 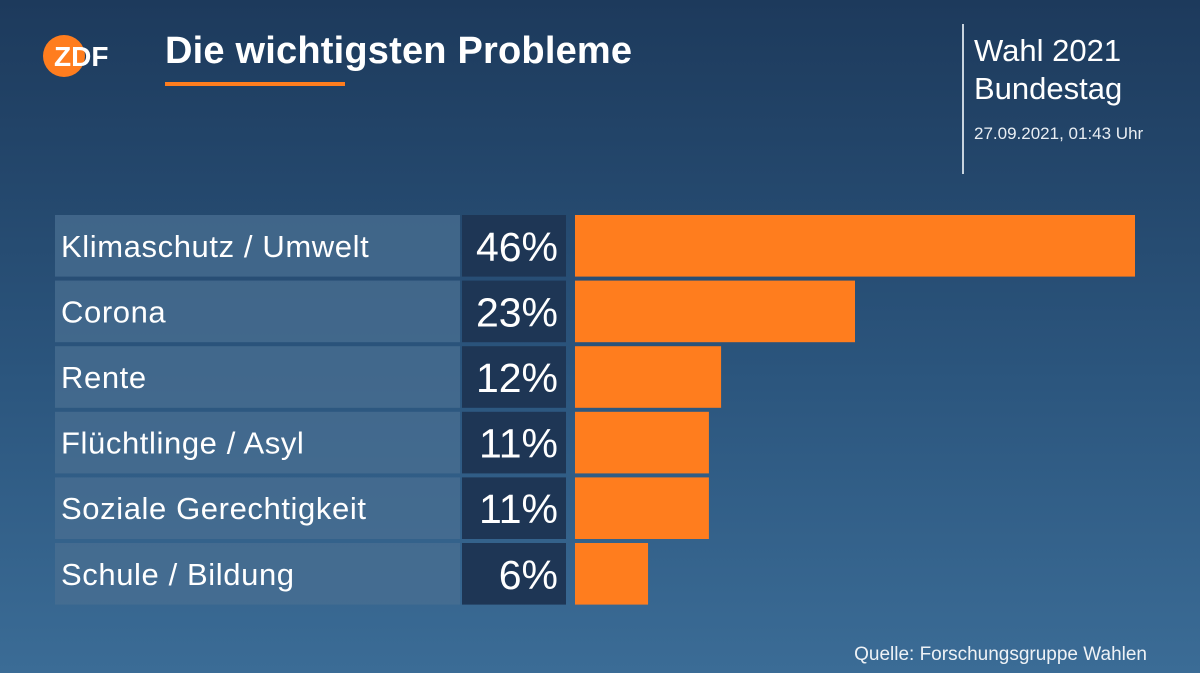 I want to click on value-label: 6%, so click(x=528, y=575).